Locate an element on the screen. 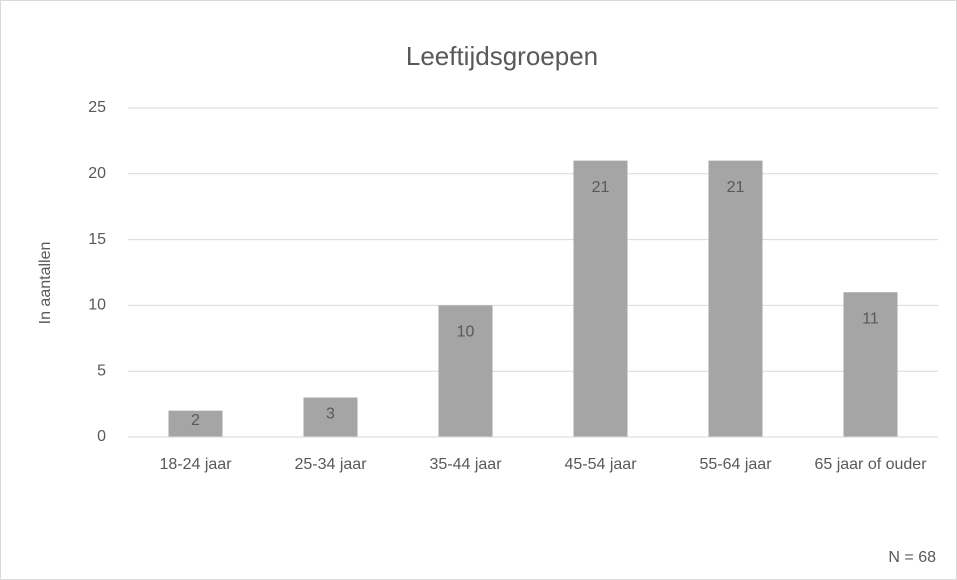  x-tick-label: 35-44 jaar is located at coordinates (465, 464).